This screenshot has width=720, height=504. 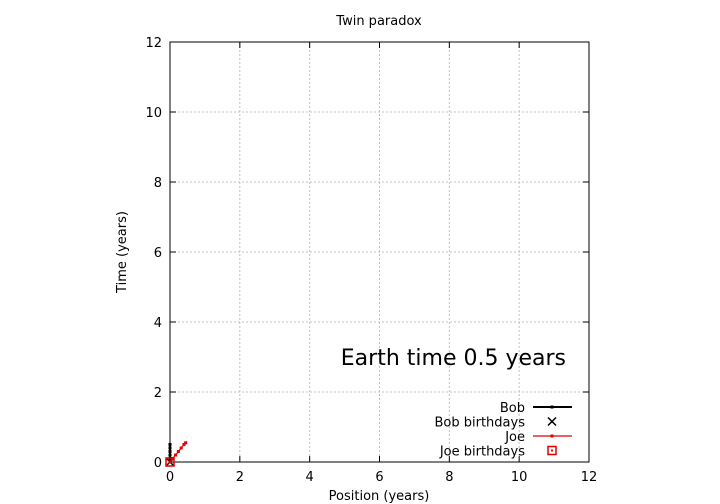 I want to click on legend-label: Joe birthdays, so click(x=482, y=452).